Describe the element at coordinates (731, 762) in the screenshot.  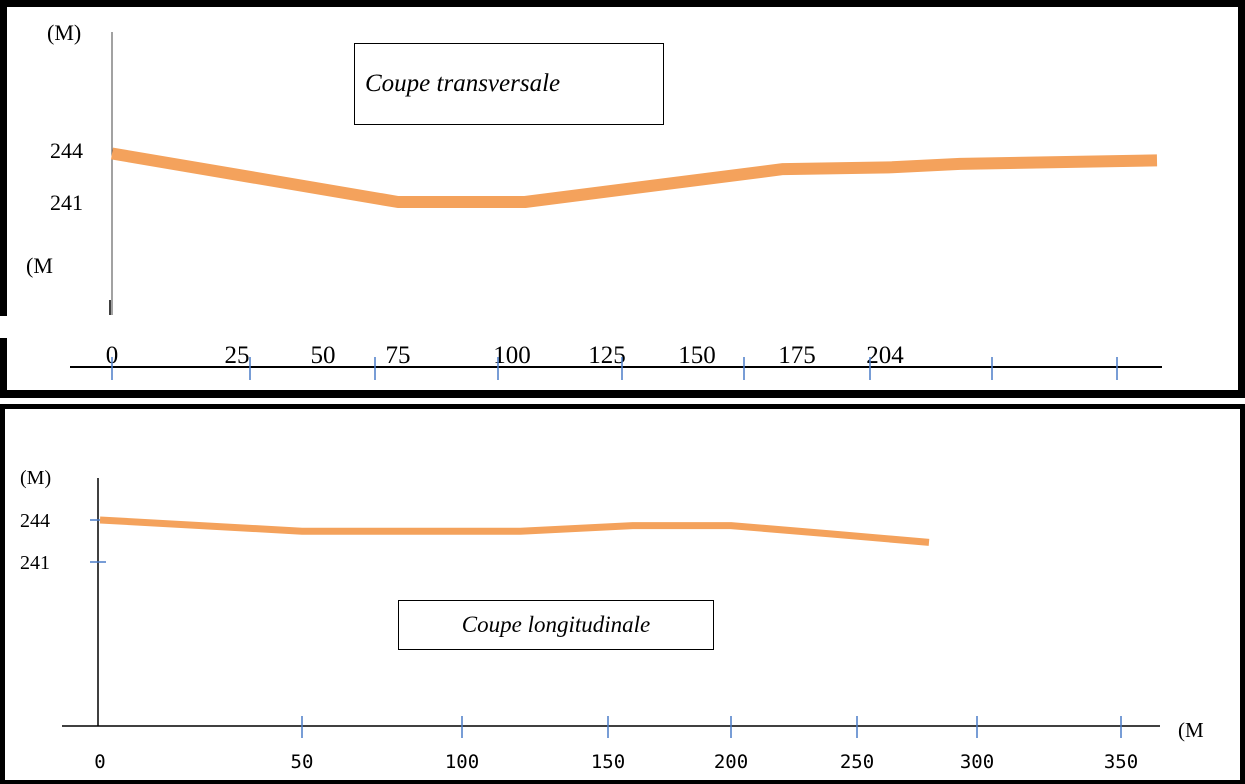
I see `x-tick-label: 200` at that location.